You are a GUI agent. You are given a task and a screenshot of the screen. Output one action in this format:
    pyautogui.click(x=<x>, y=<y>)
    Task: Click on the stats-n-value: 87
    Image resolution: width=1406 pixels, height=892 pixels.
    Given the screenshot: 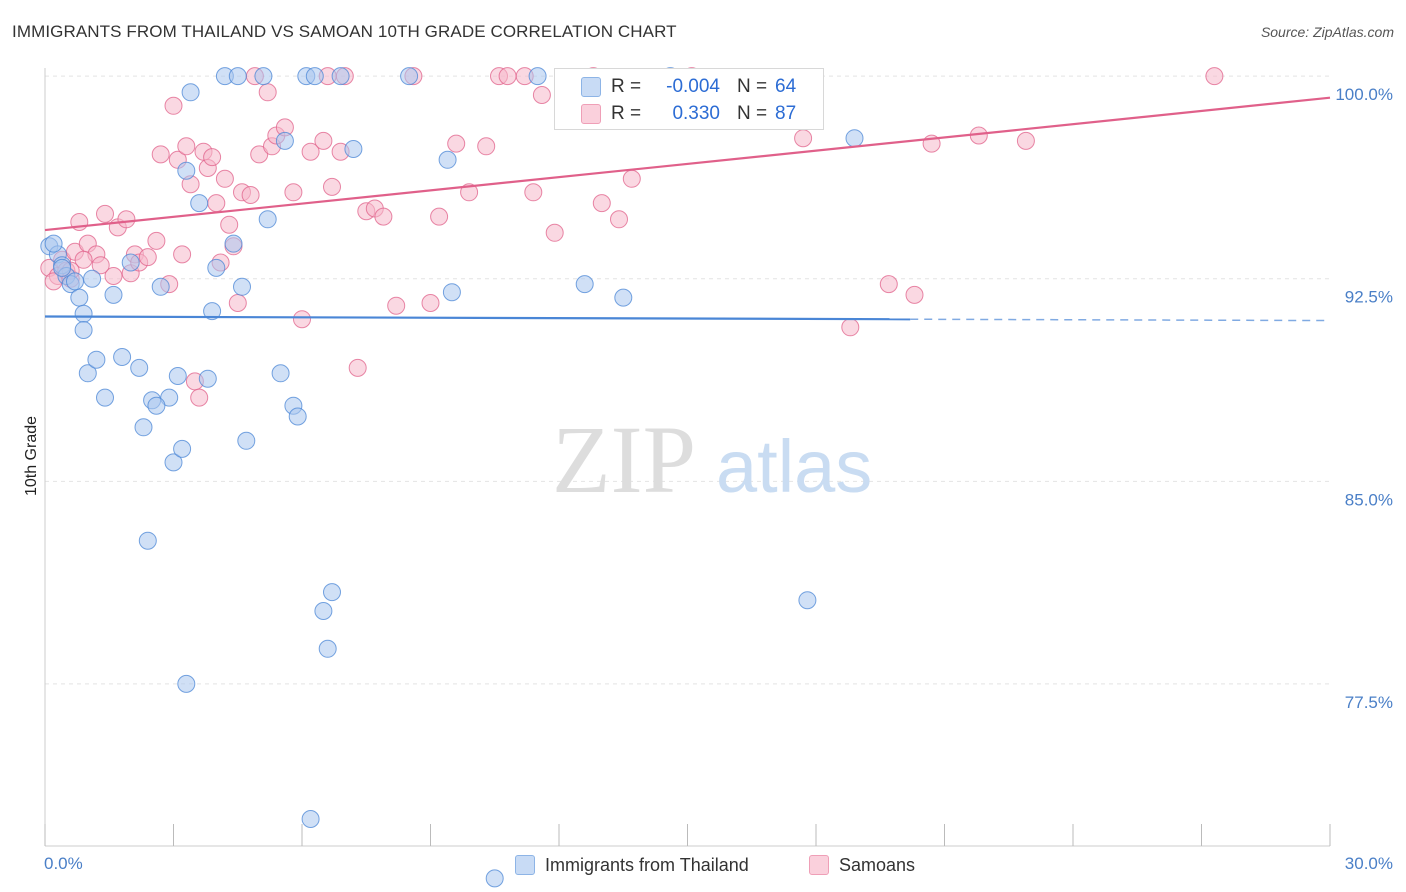 What is the action you would take?
    pyautogui.click(x=786, y=113)
    